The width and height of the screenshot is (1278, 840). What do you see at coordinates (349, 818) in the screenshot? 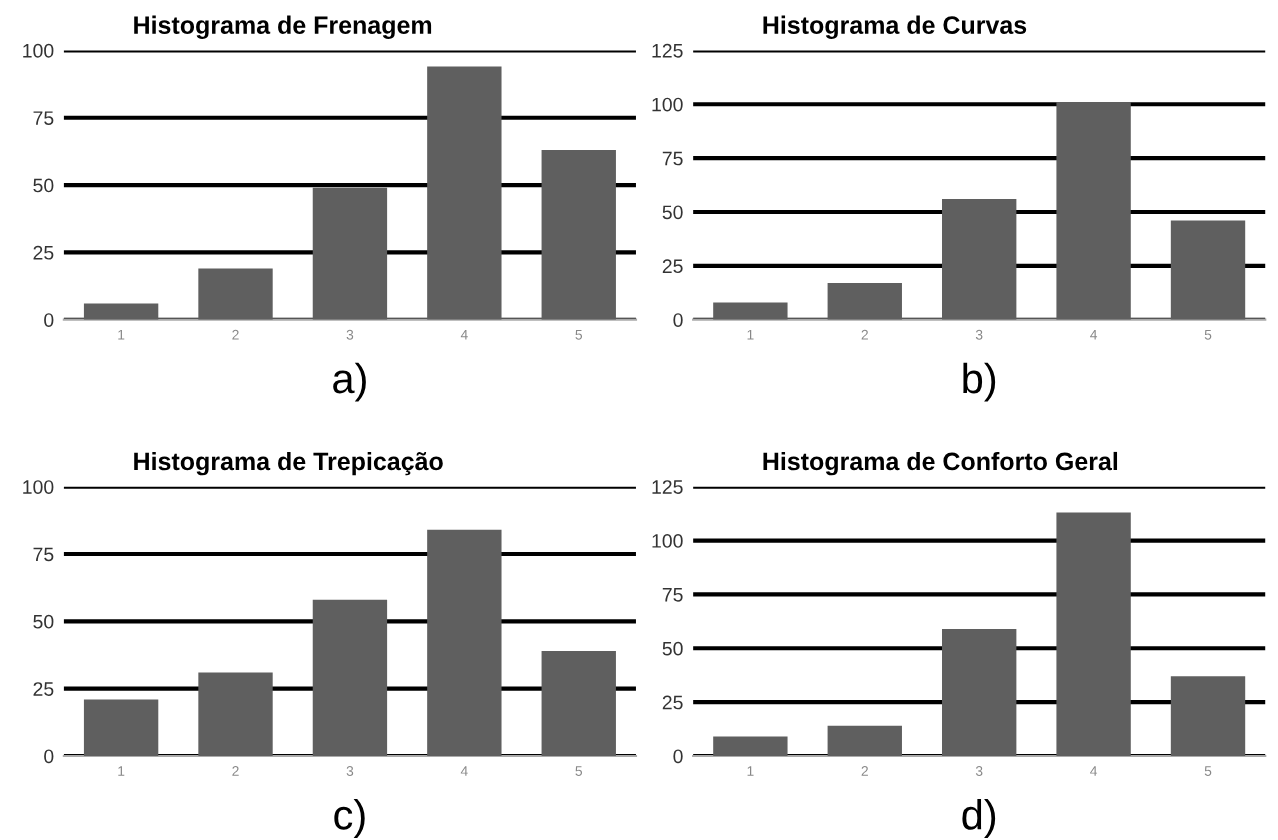
I see `text: c)` at bounding box center [349, 818].